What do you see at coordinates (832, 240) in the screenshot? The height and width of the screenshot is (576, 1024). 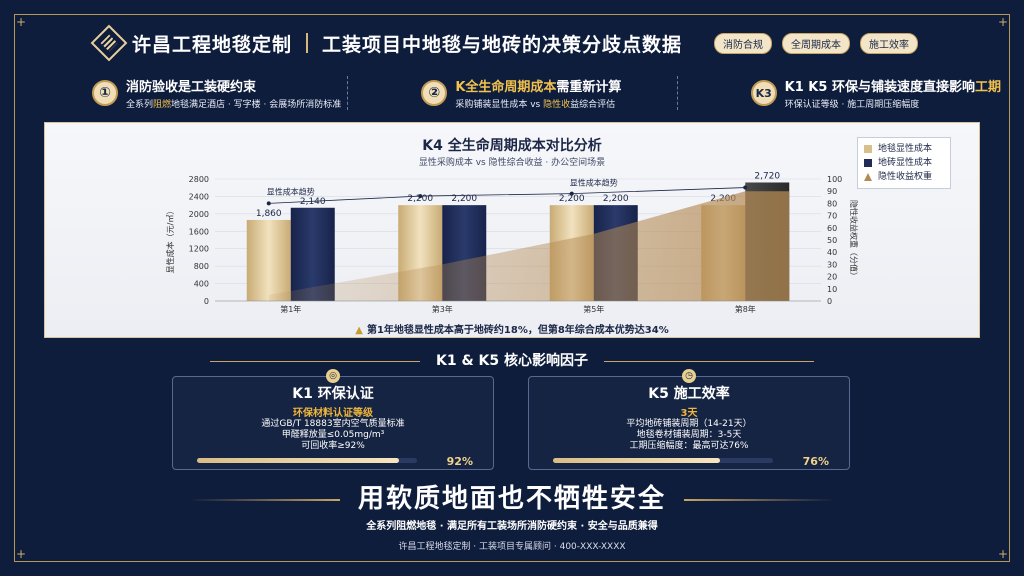 I see `y2-tick-label: 50` at bounding box center [832, 240].